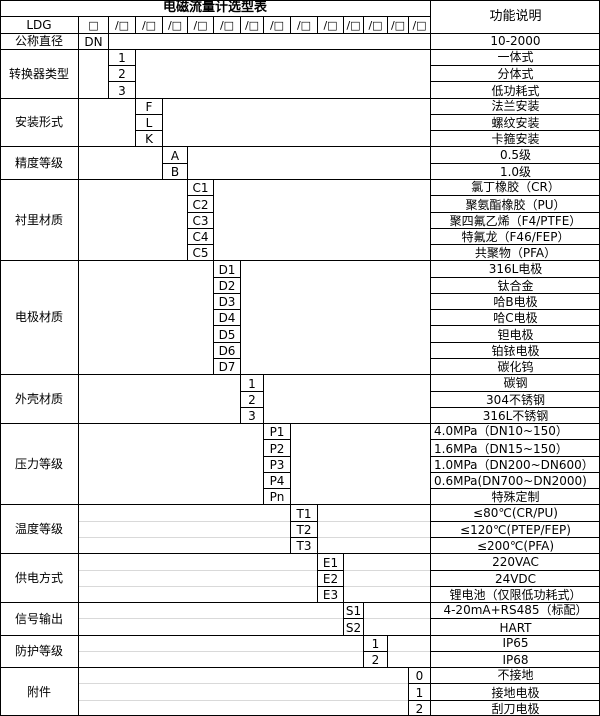 The image size is (600, 716). Describe the element at coordinates (515, 57) in the screenshot. I see `desc-cell: 一体式` at that location.